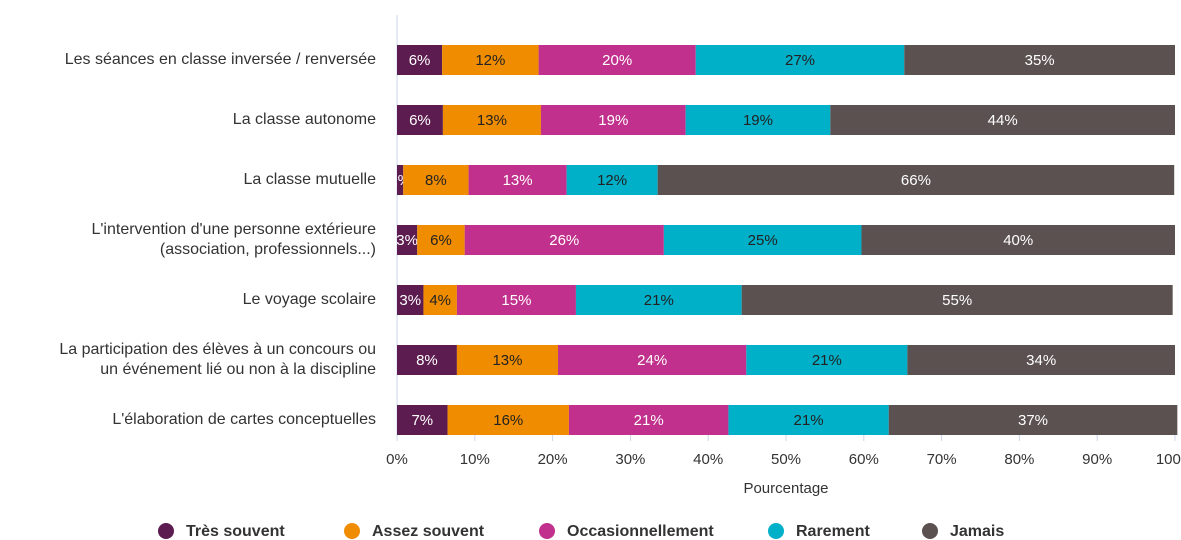 Image resolution: width=1181 pixels, height=540 pixels. What do you see at coordinates (630, 459) in the screenshot?
I see `x-tick-label: 30%` at bounding box center [630, 459].